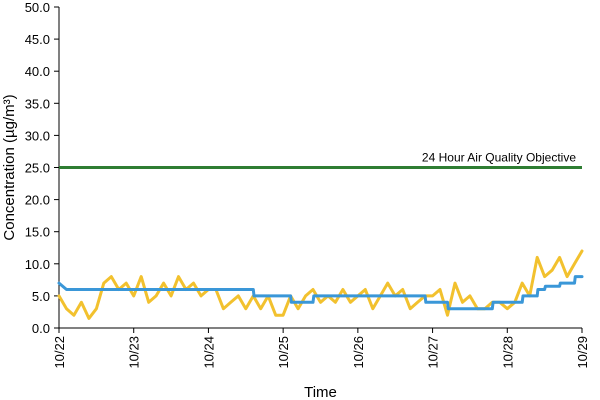 The height and width of the screenshot is (400, 600). Describe the element at coordinates (582, 352) in the screenshot. I see `x-tick-label: 10/29` at that location.